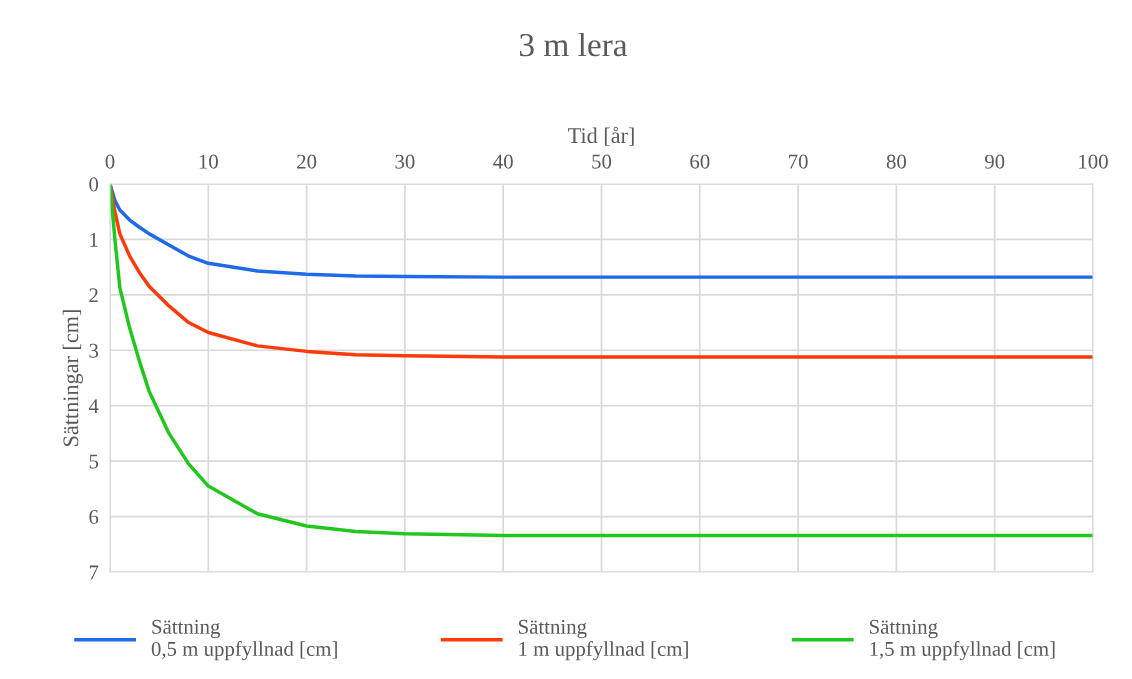  I want to click on x-tick-label: 100, so click(1093, 161).